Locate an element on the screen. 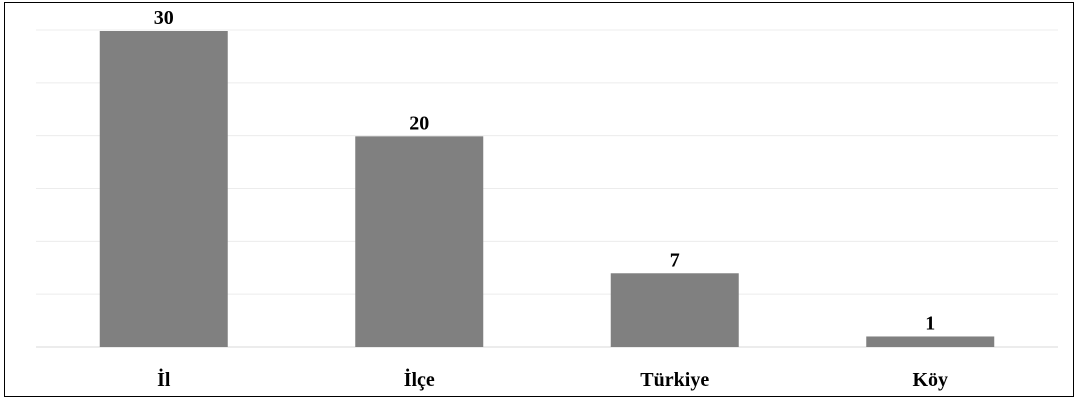  data-label-3: 1 is located at coordinates (930, 323).